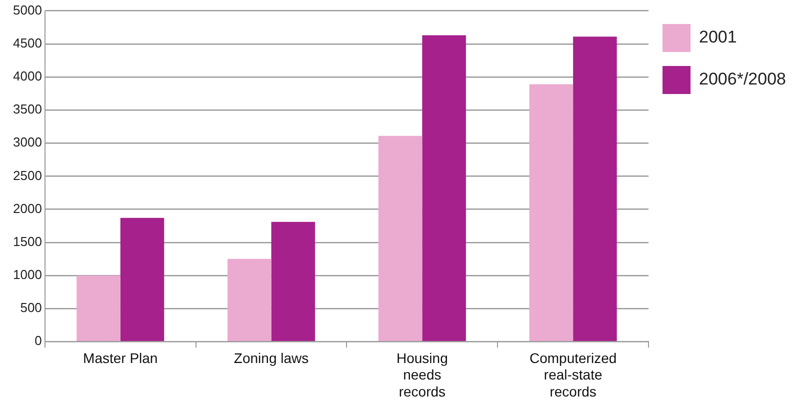 The height and width of the screenshot is (404, 796). I want to click on x-tick-label: Housing needs records, so click(422, 375).